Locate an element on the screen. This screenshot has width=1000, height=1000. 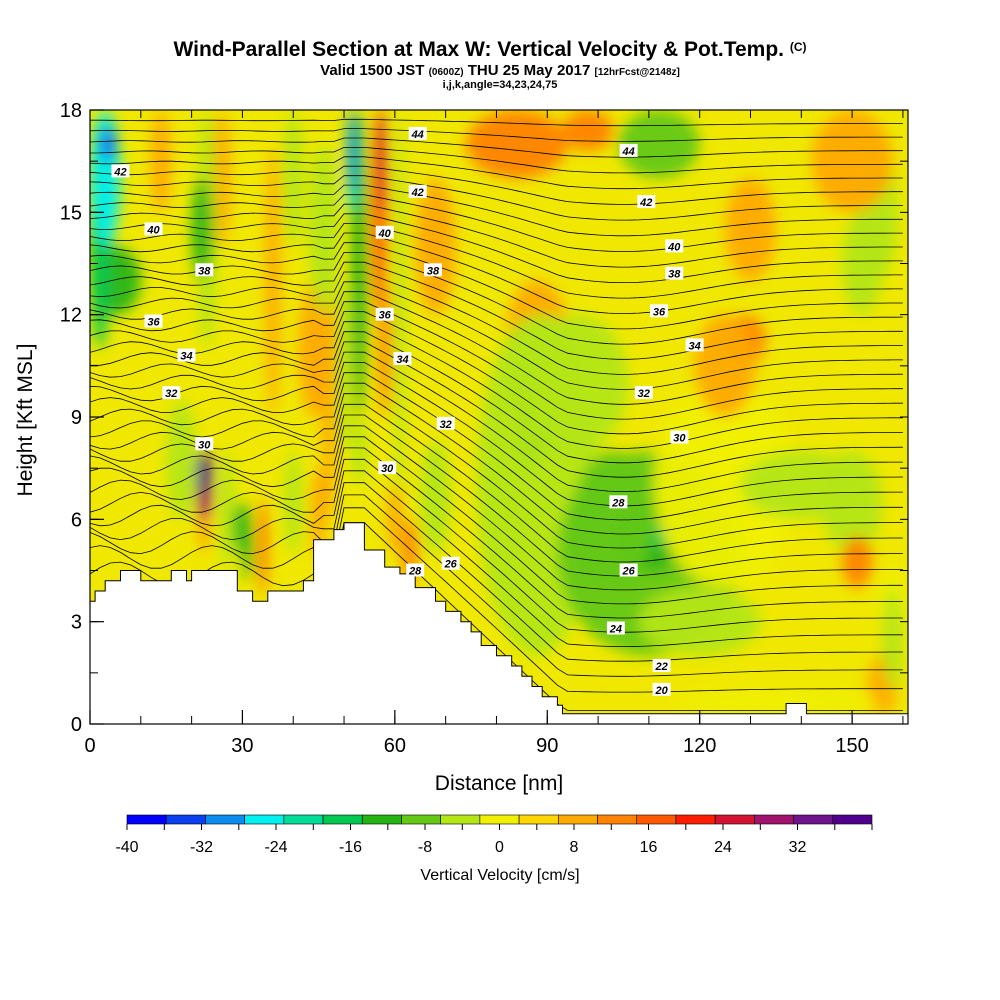
colorbar-tick-label: 0 is located at coordinates (499, 847).